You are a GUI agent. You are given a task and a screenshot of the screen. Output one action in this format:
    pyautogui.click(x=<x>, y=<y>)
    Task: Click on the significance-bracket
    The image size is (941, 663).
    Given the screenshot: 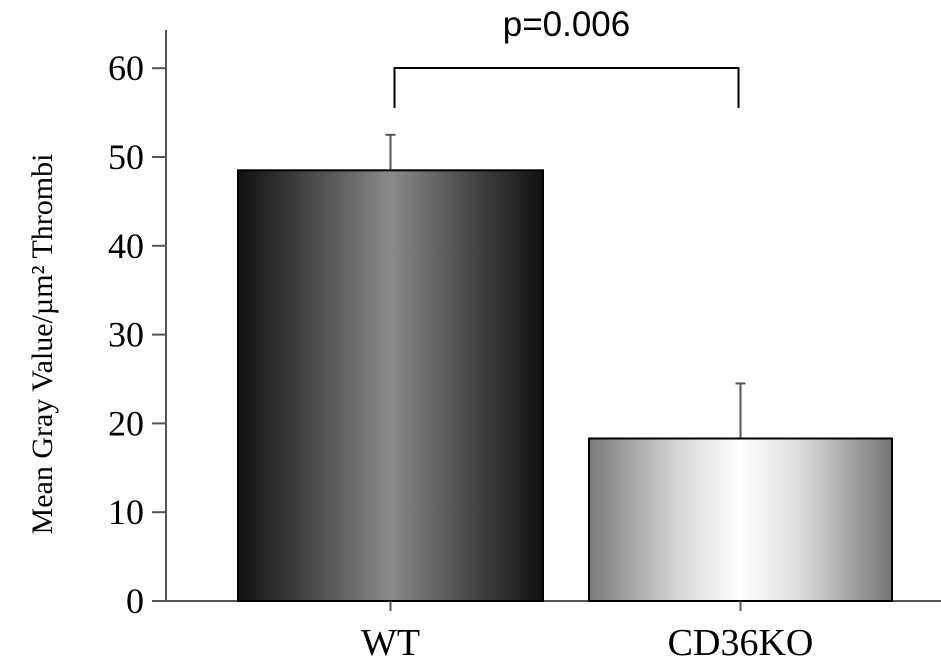 What is the action you would take?
    pyautogui.click(x=566, y=87)
    